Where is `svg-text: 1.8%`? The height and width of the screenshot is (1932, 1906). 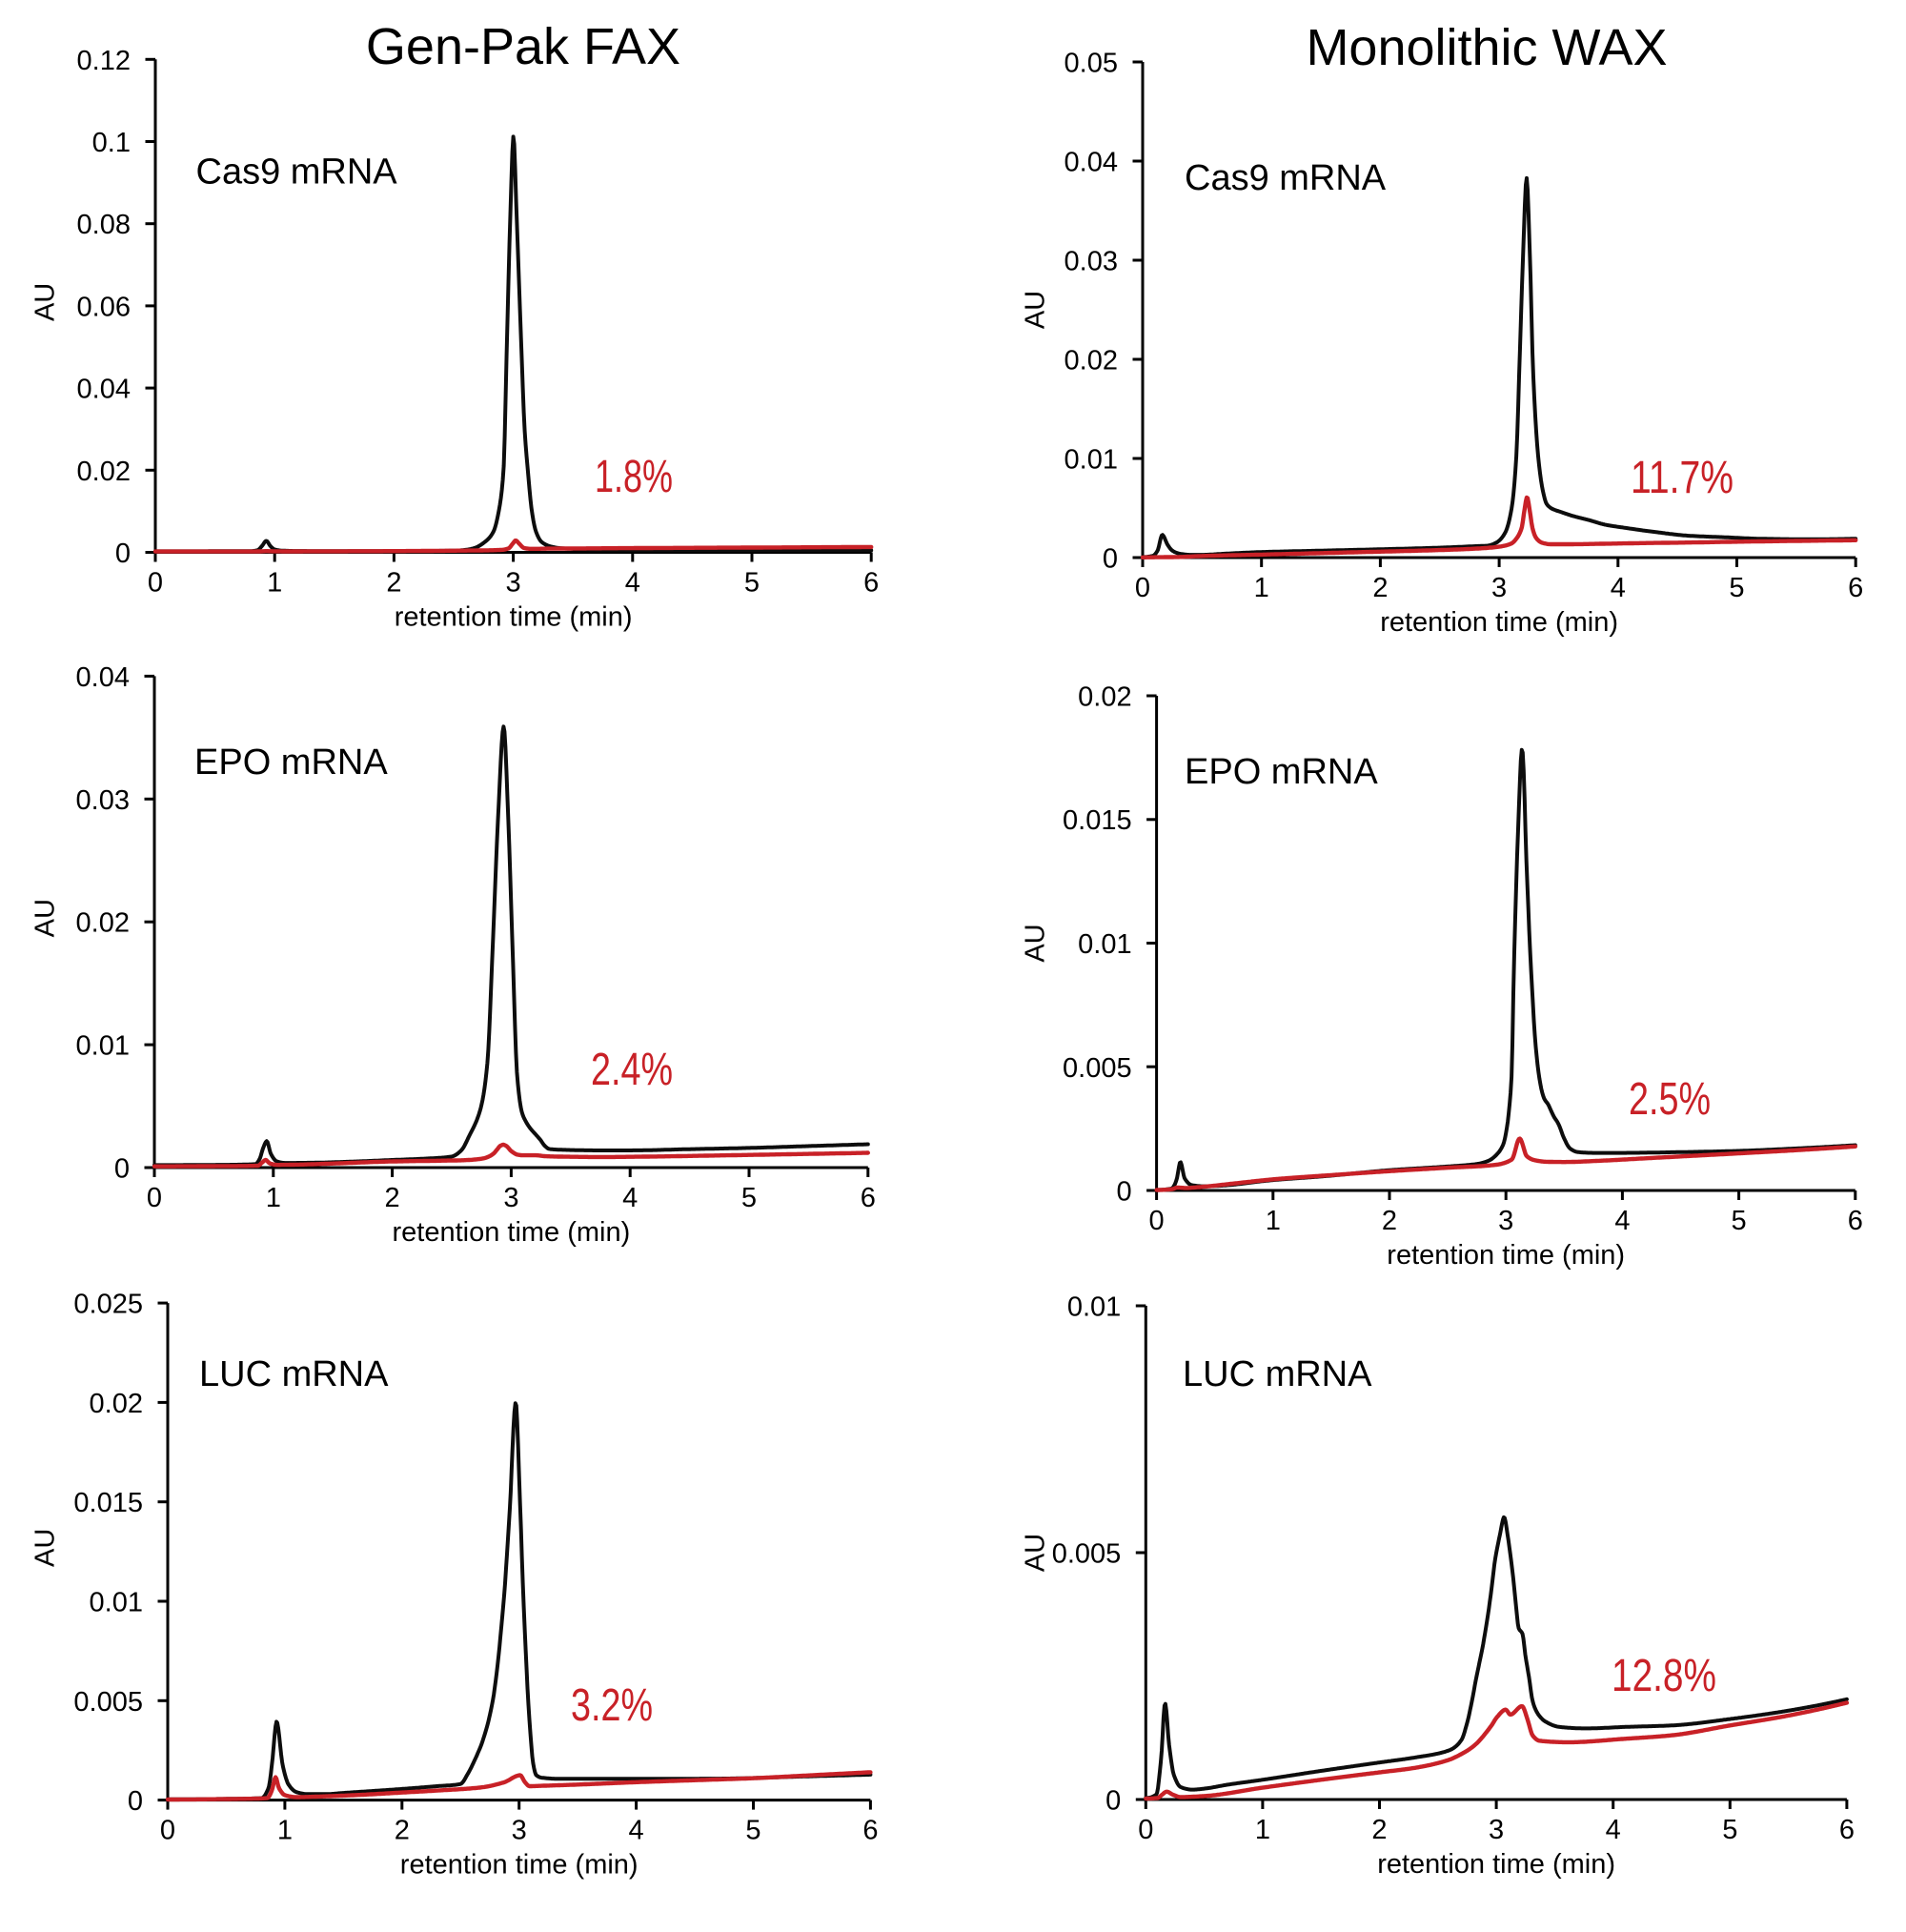
svg-text: 1.8% is located at coordinates (634, 477).